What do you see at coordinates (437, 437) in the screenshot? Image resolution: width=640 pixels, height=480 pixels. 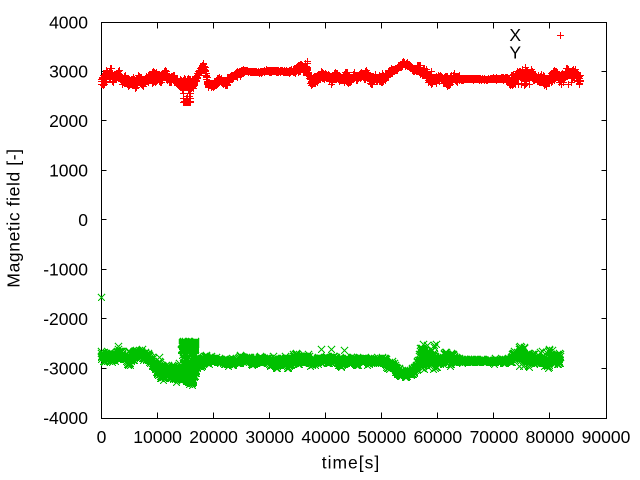 I see `svg-text: 60000` at bounding box center [437, 437].